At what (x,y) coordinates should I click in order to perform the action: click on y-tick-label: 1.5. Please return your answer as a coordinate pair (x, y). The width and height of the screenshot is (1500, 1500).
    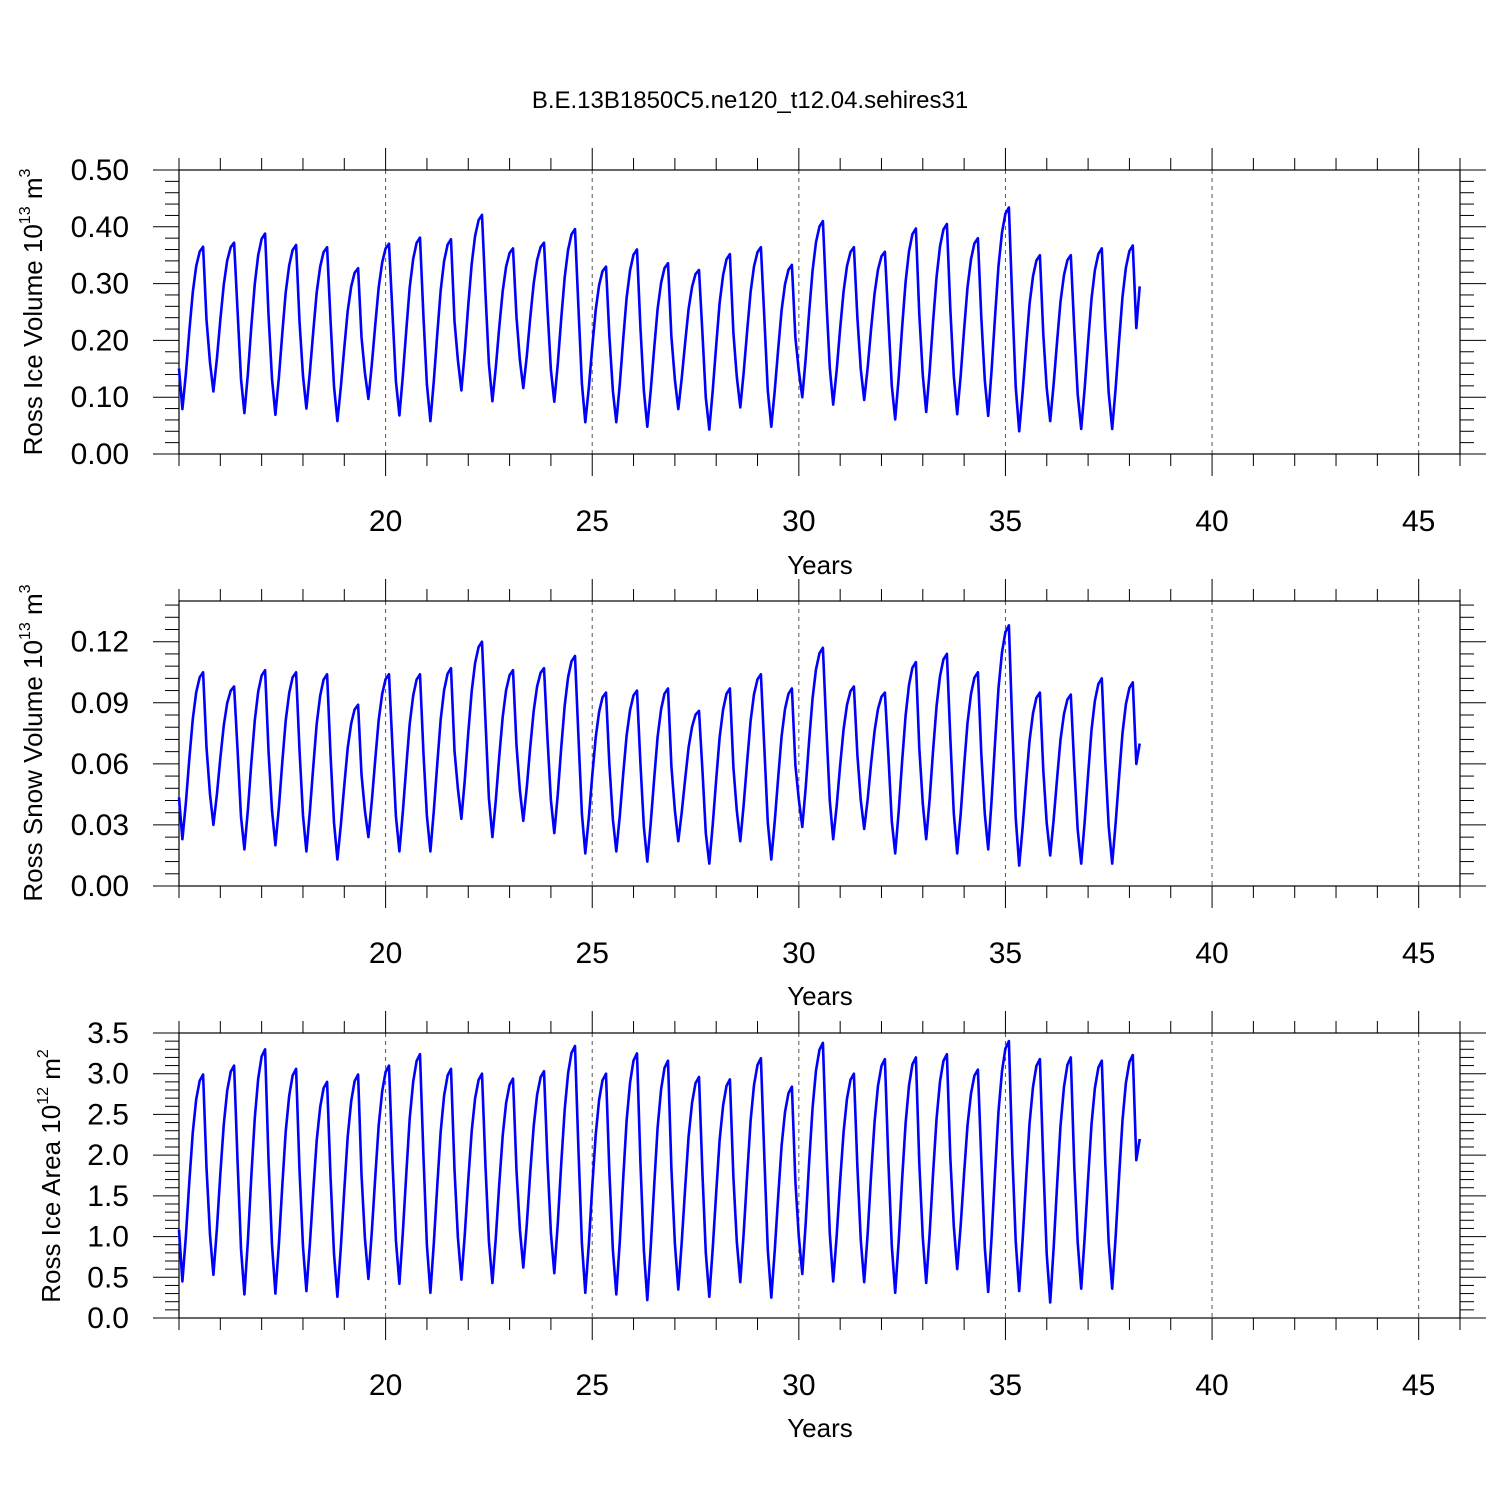
    Looking at the image, I should click on (108, 1196).